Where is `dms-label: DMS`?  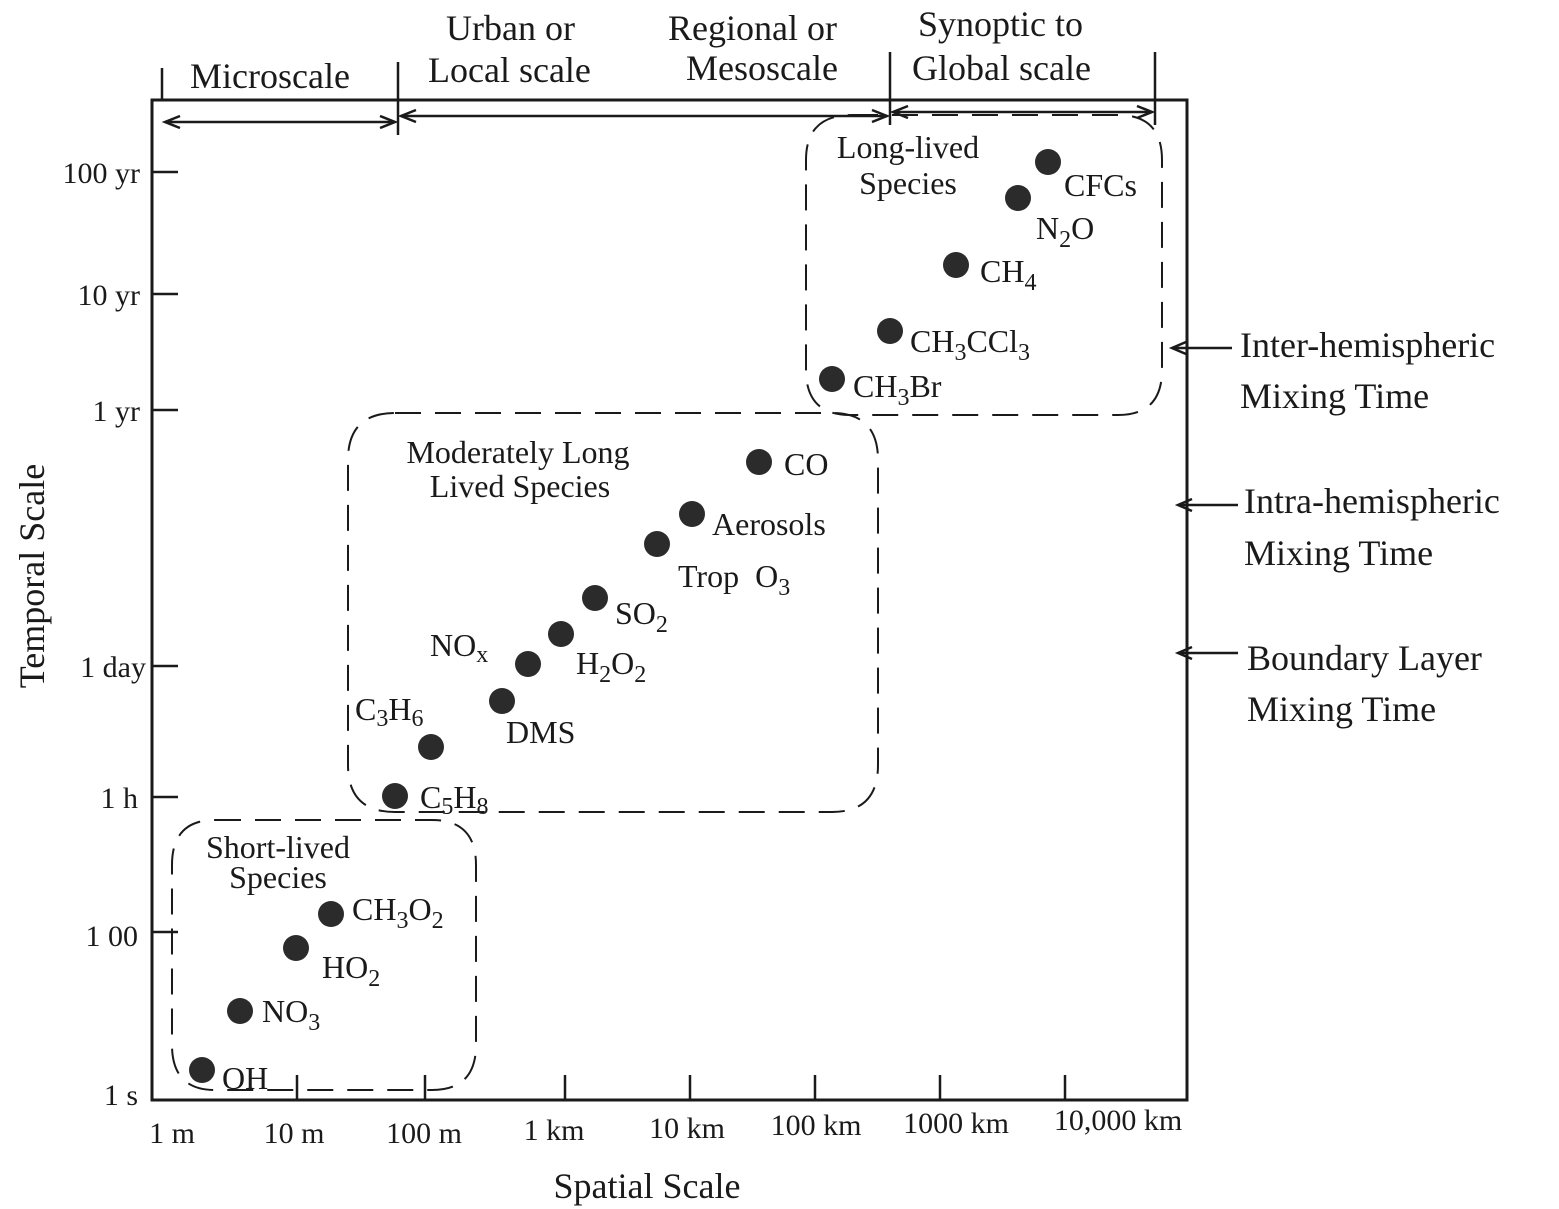
dms-label: DMS is located at coordinates (540, 732).